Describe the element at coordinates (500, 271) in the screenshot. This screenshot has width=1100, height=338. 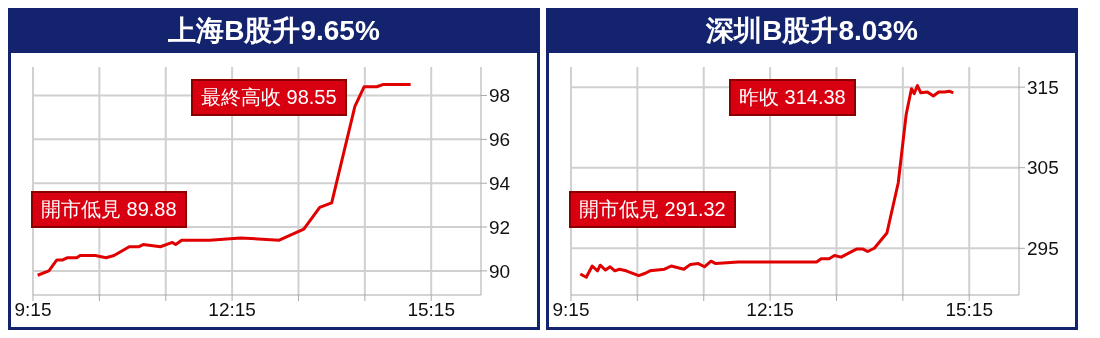
I see `y-tick-label: 90` at that location.